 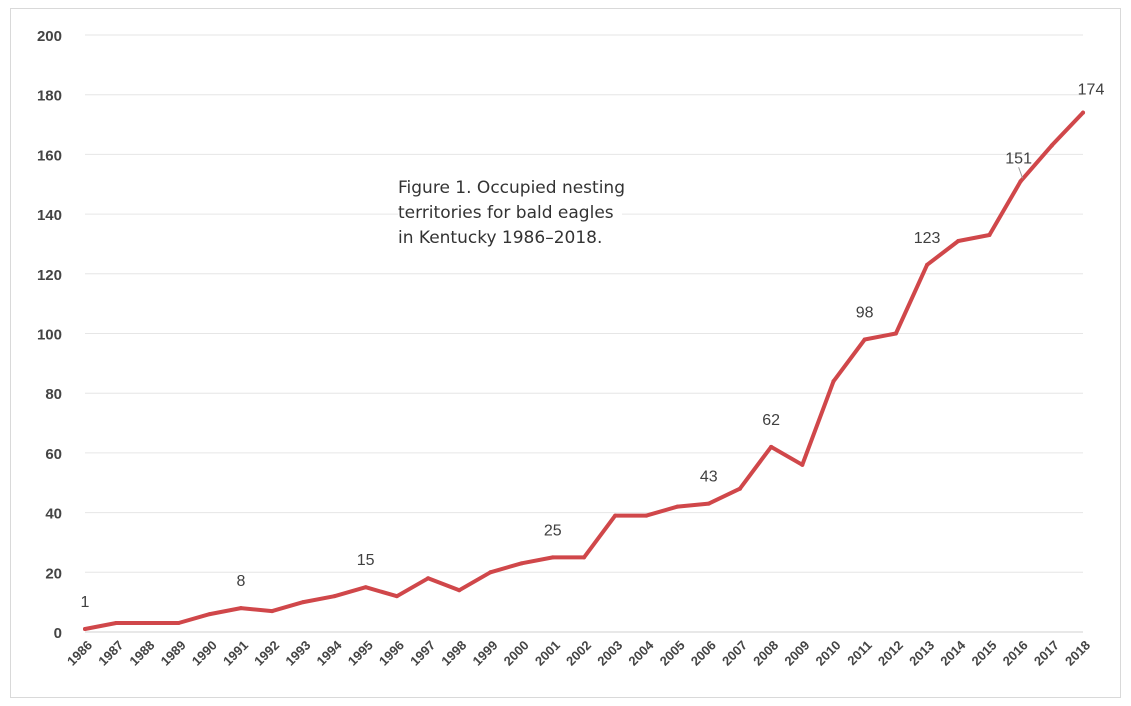 I want to click on x-tick-label: 2017, so click(x=1046, y=653).